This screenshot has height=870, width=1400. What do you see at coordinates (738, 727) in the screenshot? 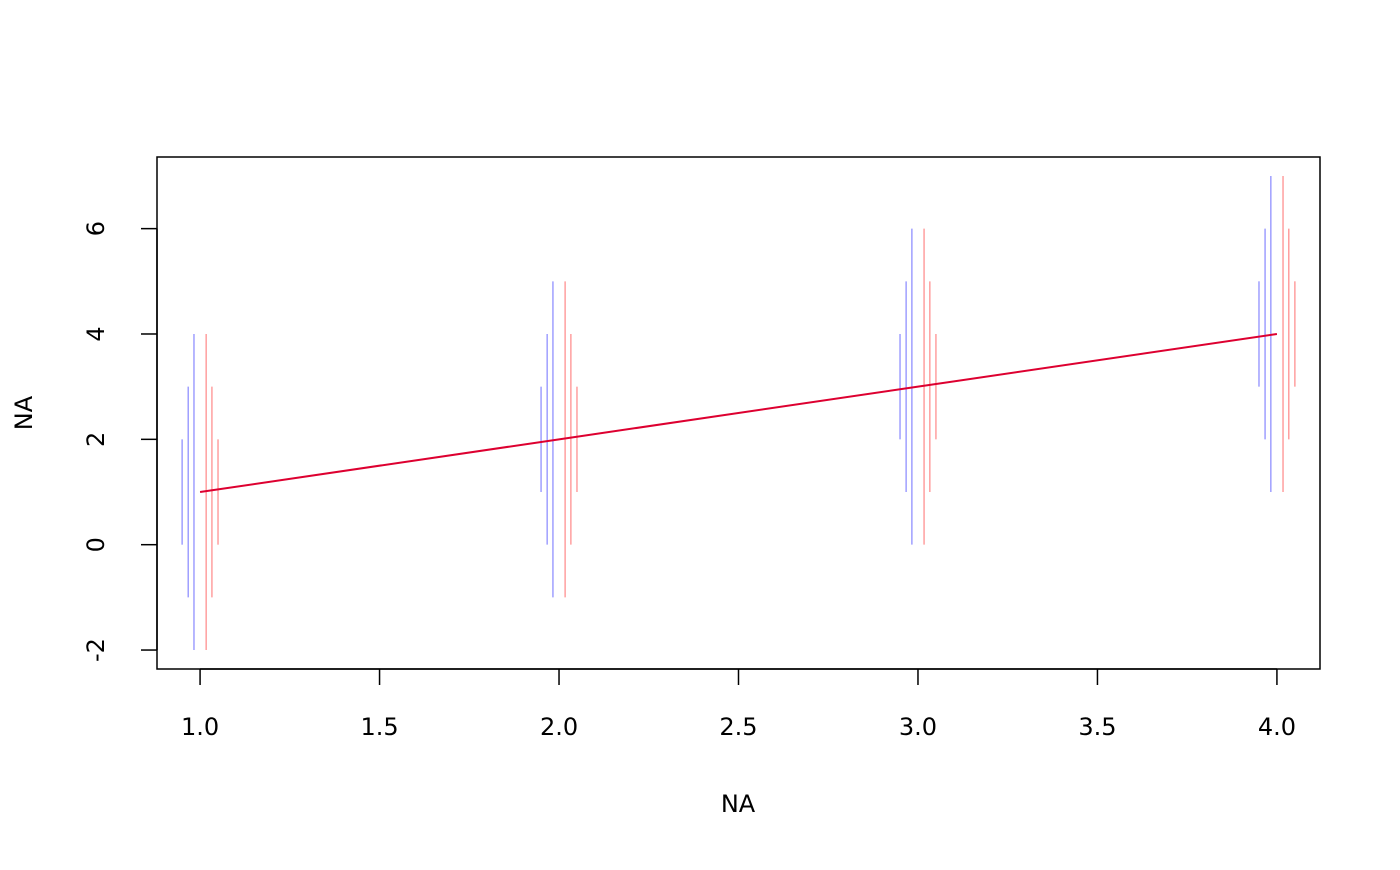
I see `x-tick-label: 2.5` at bounding box center [738, 727].